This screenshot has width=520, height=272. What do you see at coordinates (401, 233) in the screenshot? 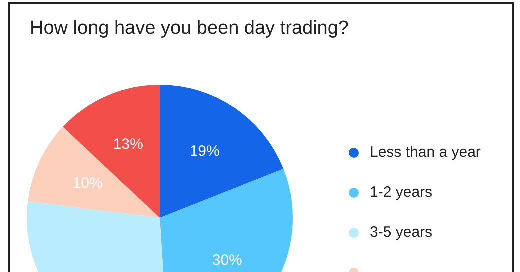
I see `legend-label: 3-5 years` at bounding box center [401, 233].